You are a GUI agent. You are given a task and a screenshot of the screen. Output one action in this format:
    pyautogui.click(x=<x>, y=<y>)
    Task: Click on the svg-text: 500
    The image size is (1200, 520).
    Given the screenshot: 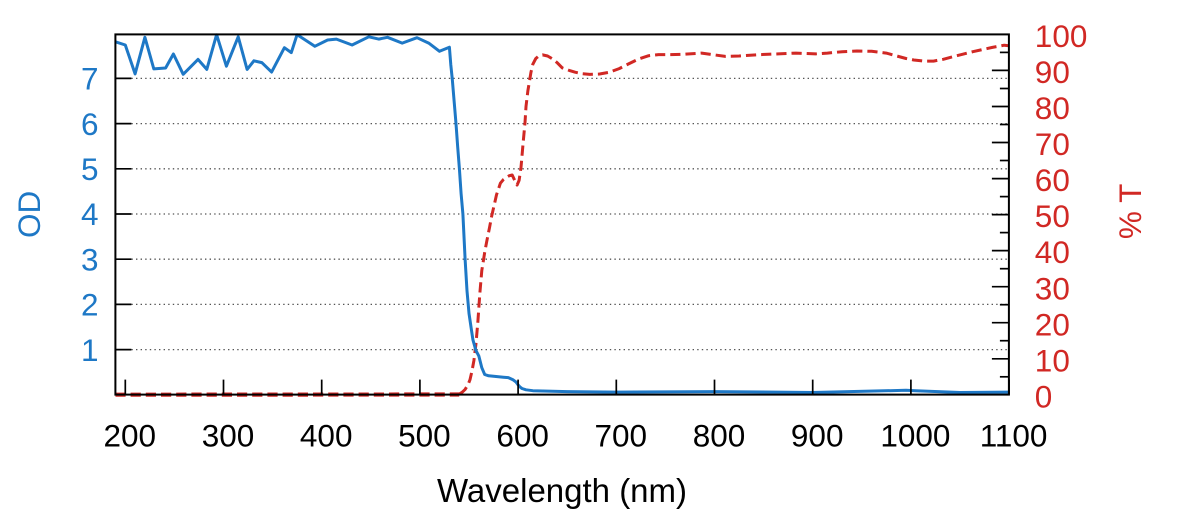 What is the action you would take?
    pyautogui.click(x=424, y=436)
    